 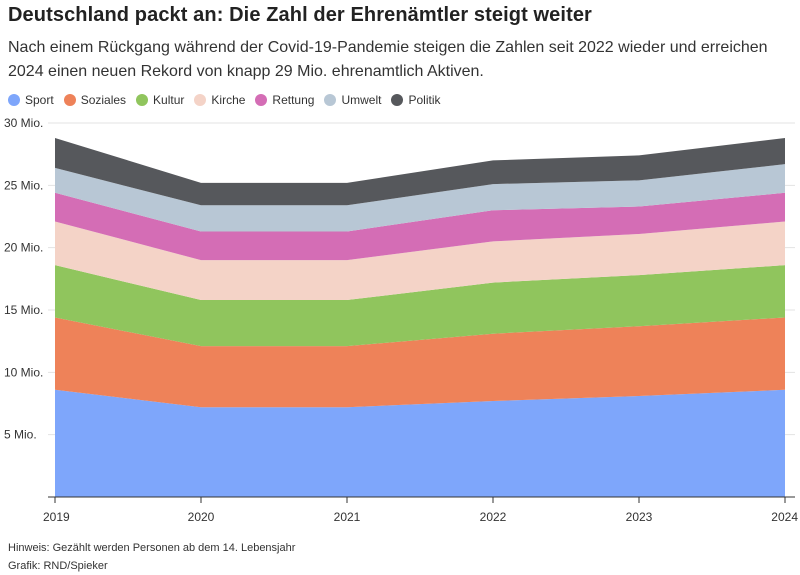 What do you see at coordinates (56, 517) in the screenshot?
I see `x-tick-label: 2019` at bounding box center [56, 517].